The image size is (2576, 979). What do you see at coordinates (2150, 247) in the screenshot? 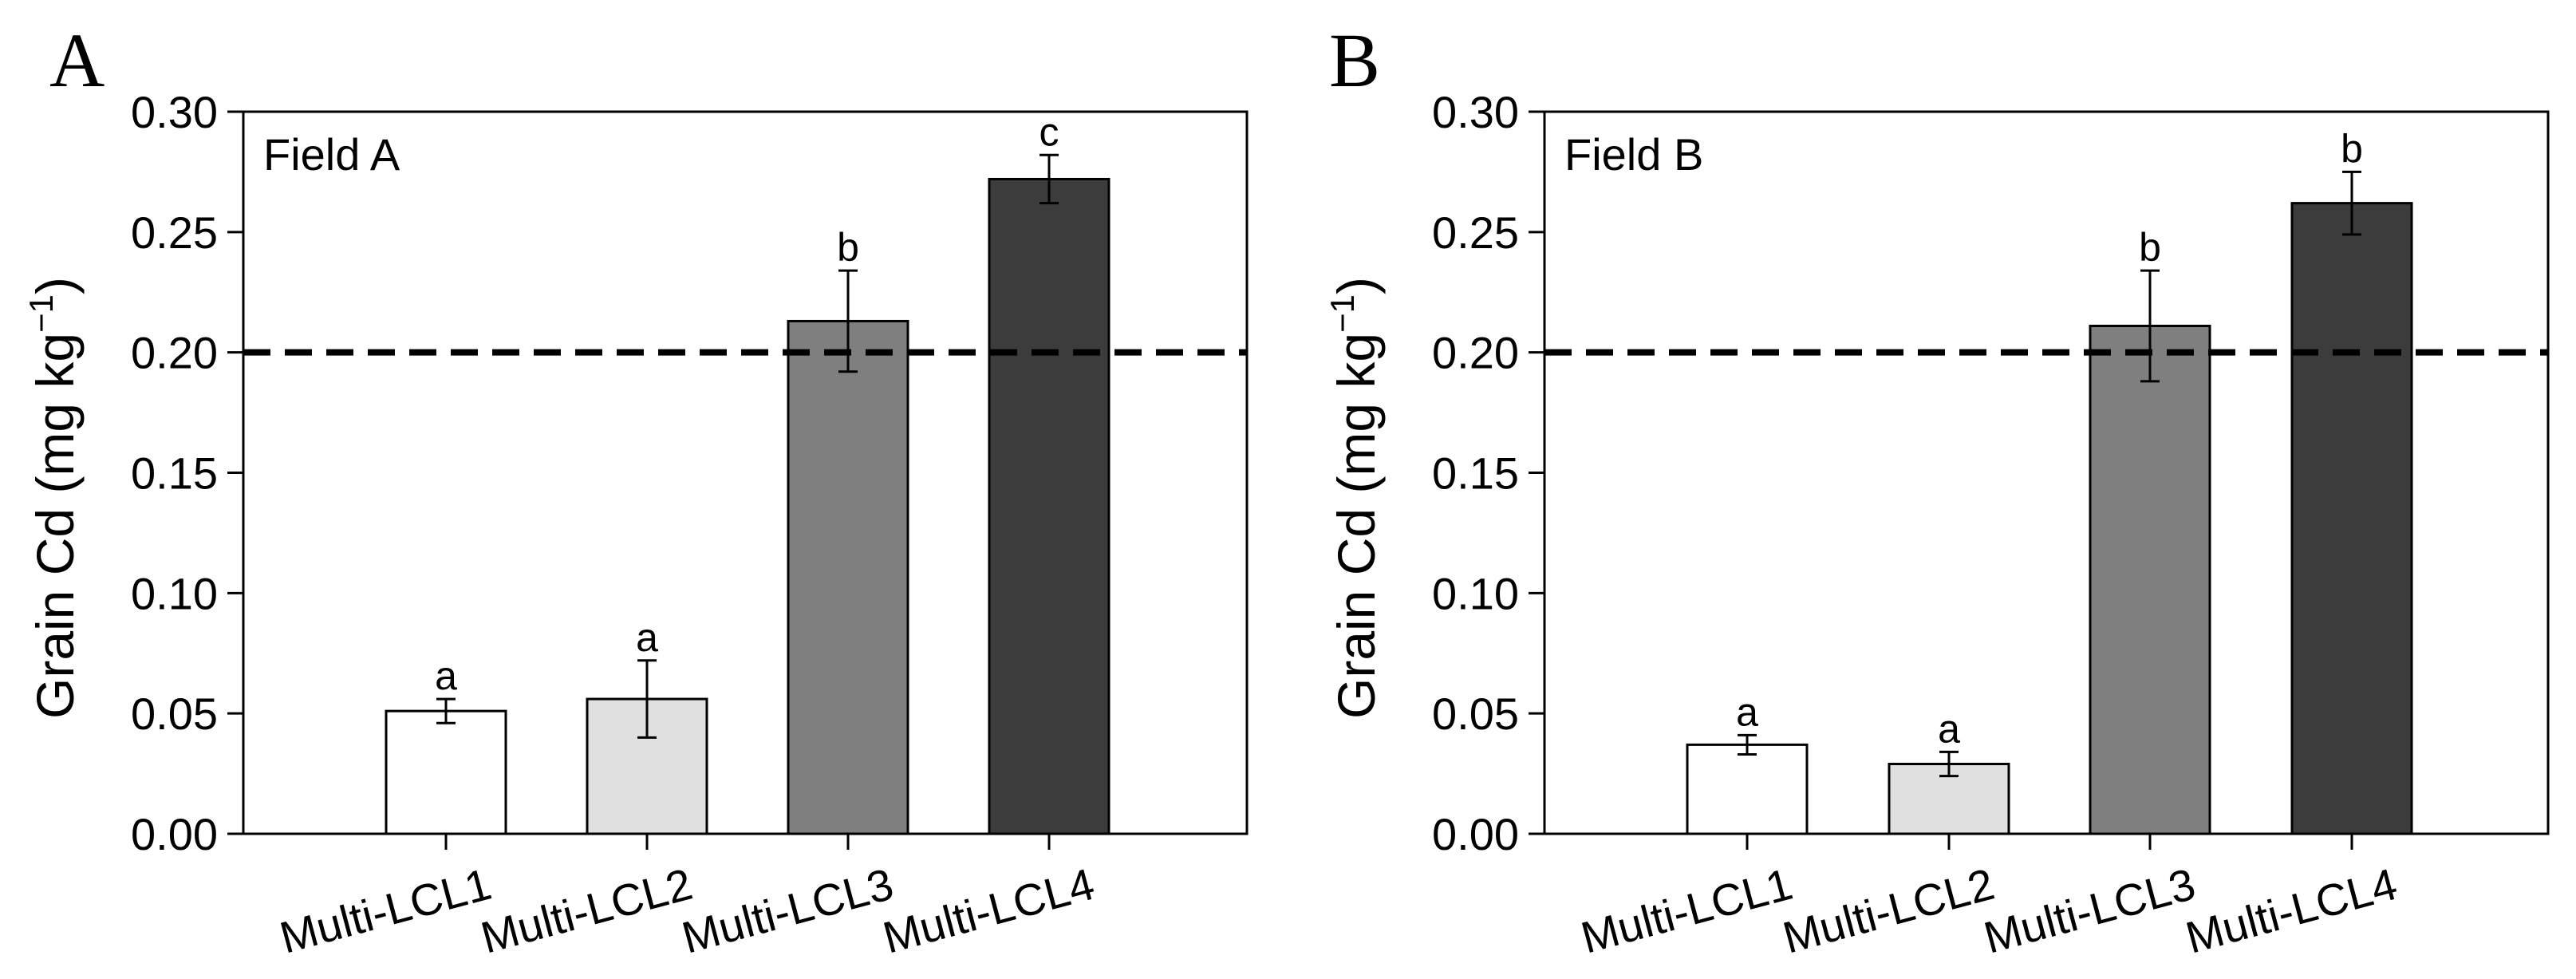
I see `significance-label-b-3: b` at bounding box center [2150, 247].